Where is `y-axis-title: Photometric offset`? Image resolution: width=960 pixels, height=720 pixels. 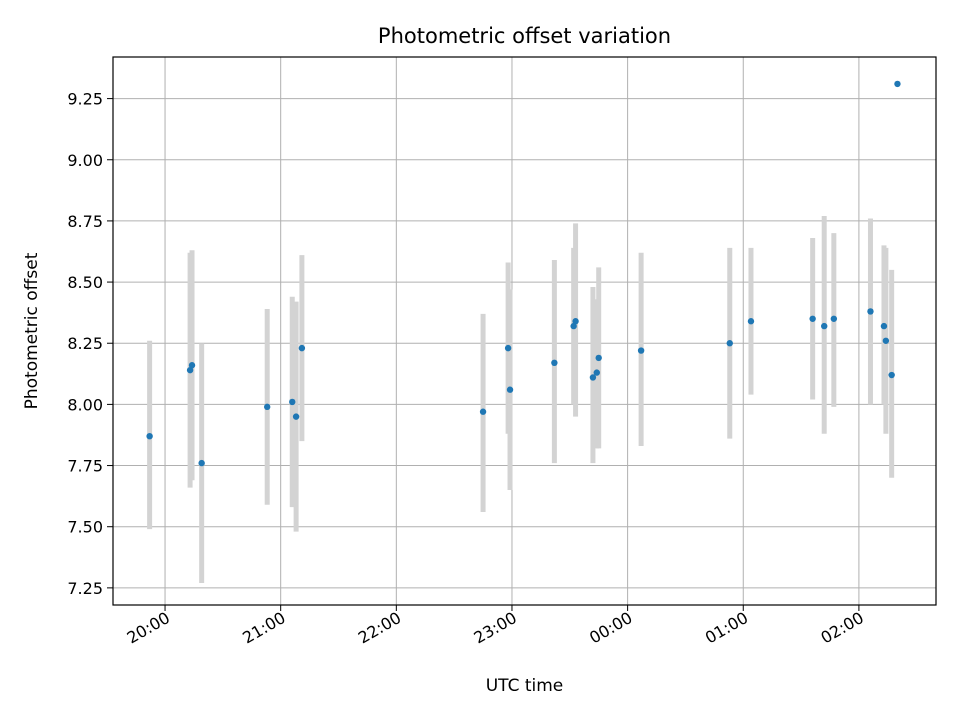
y-axis-title: Photometric offset is located at coordinates (32, 330).